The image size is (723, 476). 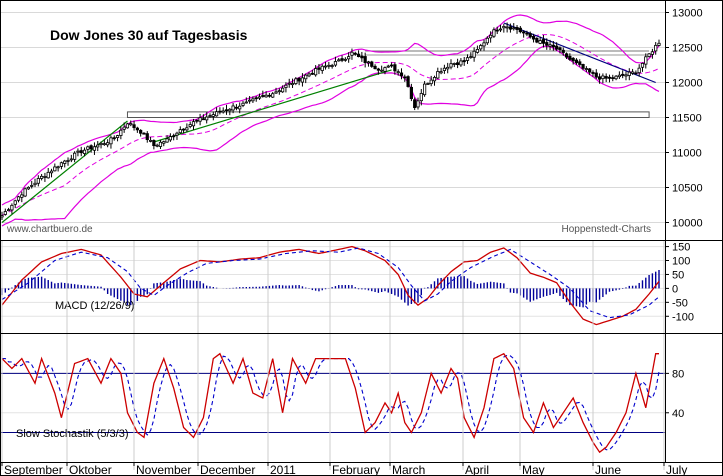 What do you see at coordinates (681, 248) in the screenshot?
I see `macd-tick-label: 150` at bounding box center [681, 248].